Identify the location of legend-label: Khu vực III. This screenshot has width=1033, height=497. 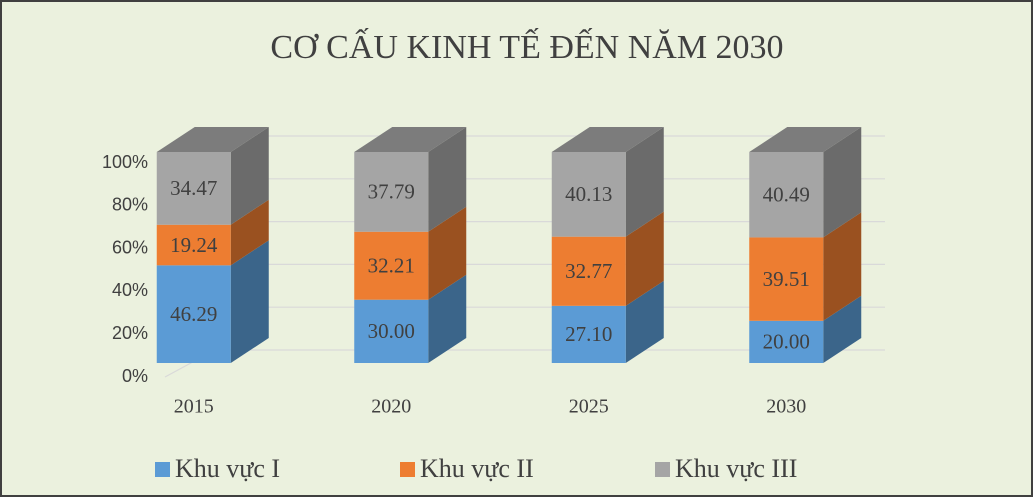
(736, 468).